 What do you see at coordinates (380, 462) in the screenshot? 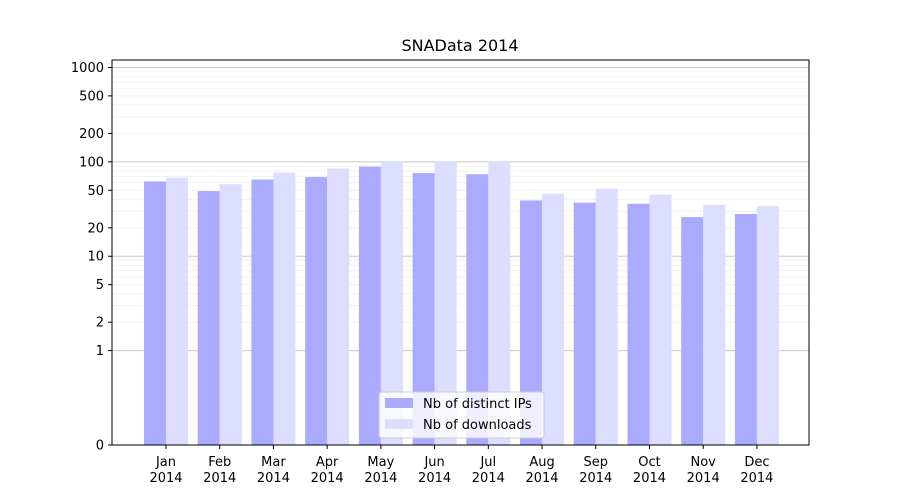
I see `x-tick-label-month: May` at bounding box center [380, 462].